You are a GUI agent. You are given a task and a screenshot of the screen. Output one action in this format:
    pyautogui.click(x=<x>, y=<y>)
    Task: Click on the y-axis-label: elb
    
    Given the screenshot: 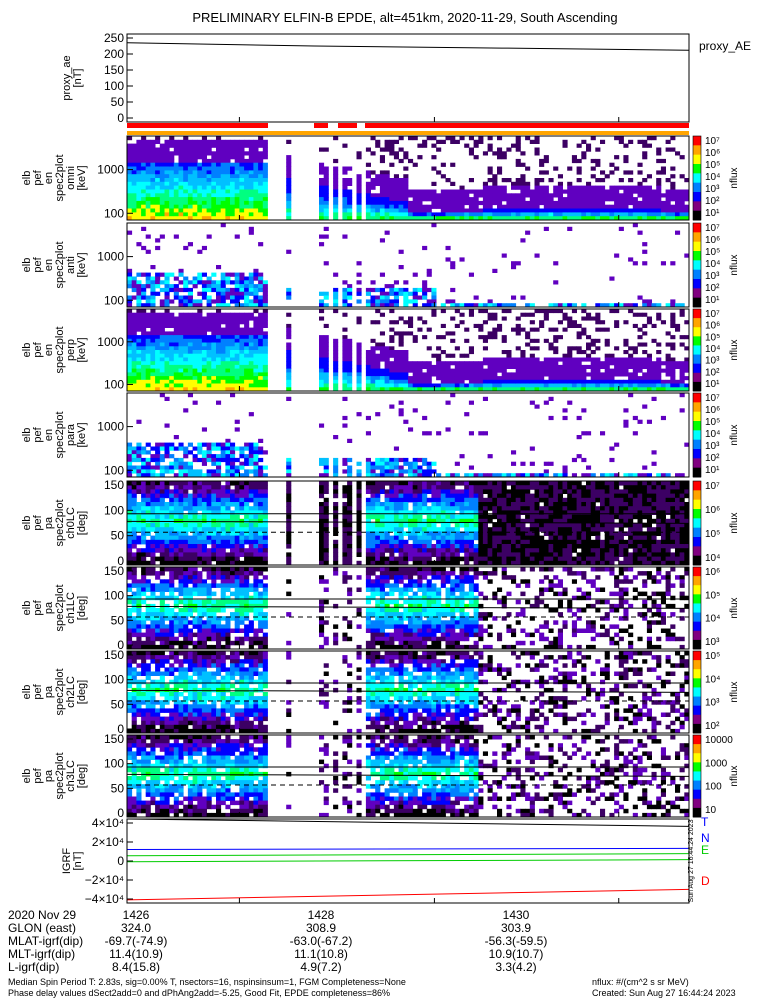 What is the action you would take?
    pyautogui.click(x=27, y=178)
    